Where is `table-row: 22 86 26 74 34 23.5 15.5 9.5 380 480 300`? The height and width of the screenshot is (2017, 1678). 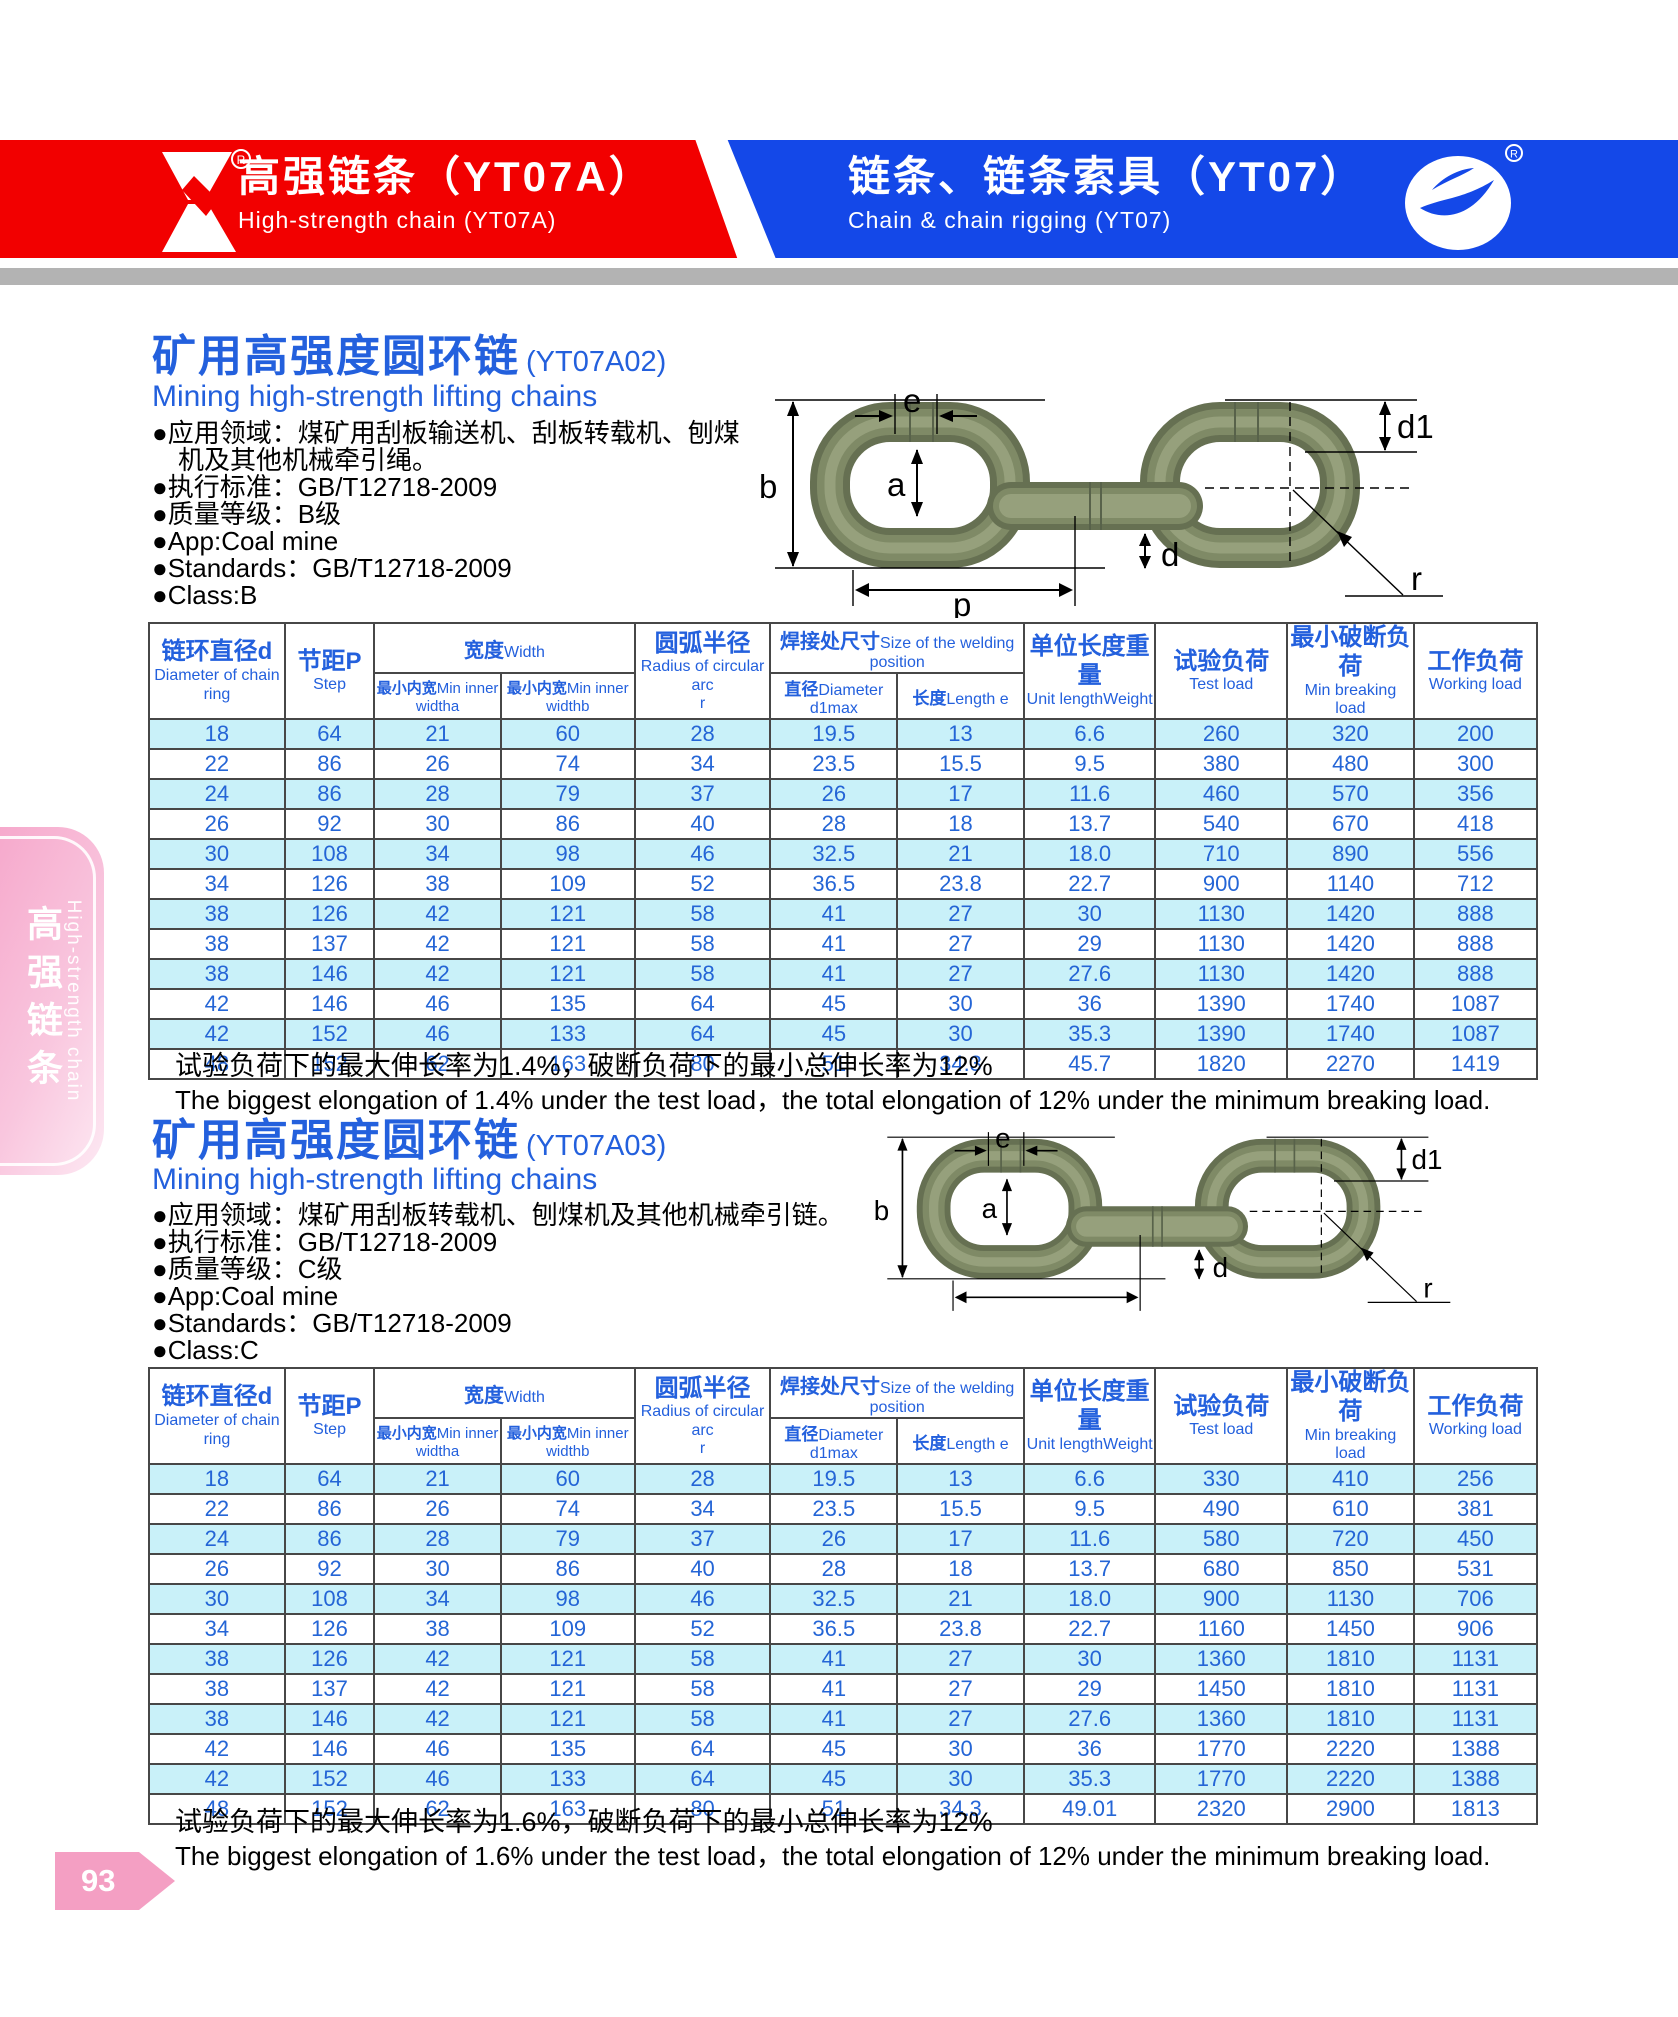 table-row: 22 86 26 74 34 23.5 15.5 9.5 380 480 300 is located at coordinates (843, 764).